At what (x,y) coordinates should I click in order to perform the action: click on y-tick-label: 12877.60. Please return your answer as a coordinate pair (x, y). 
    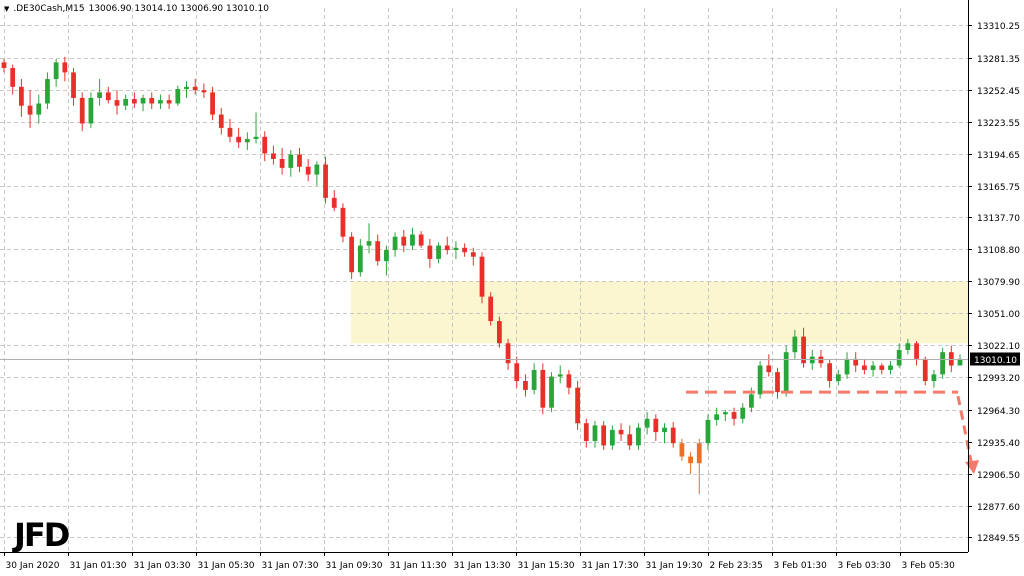
    Looking at the image, I should click on (998, 508).